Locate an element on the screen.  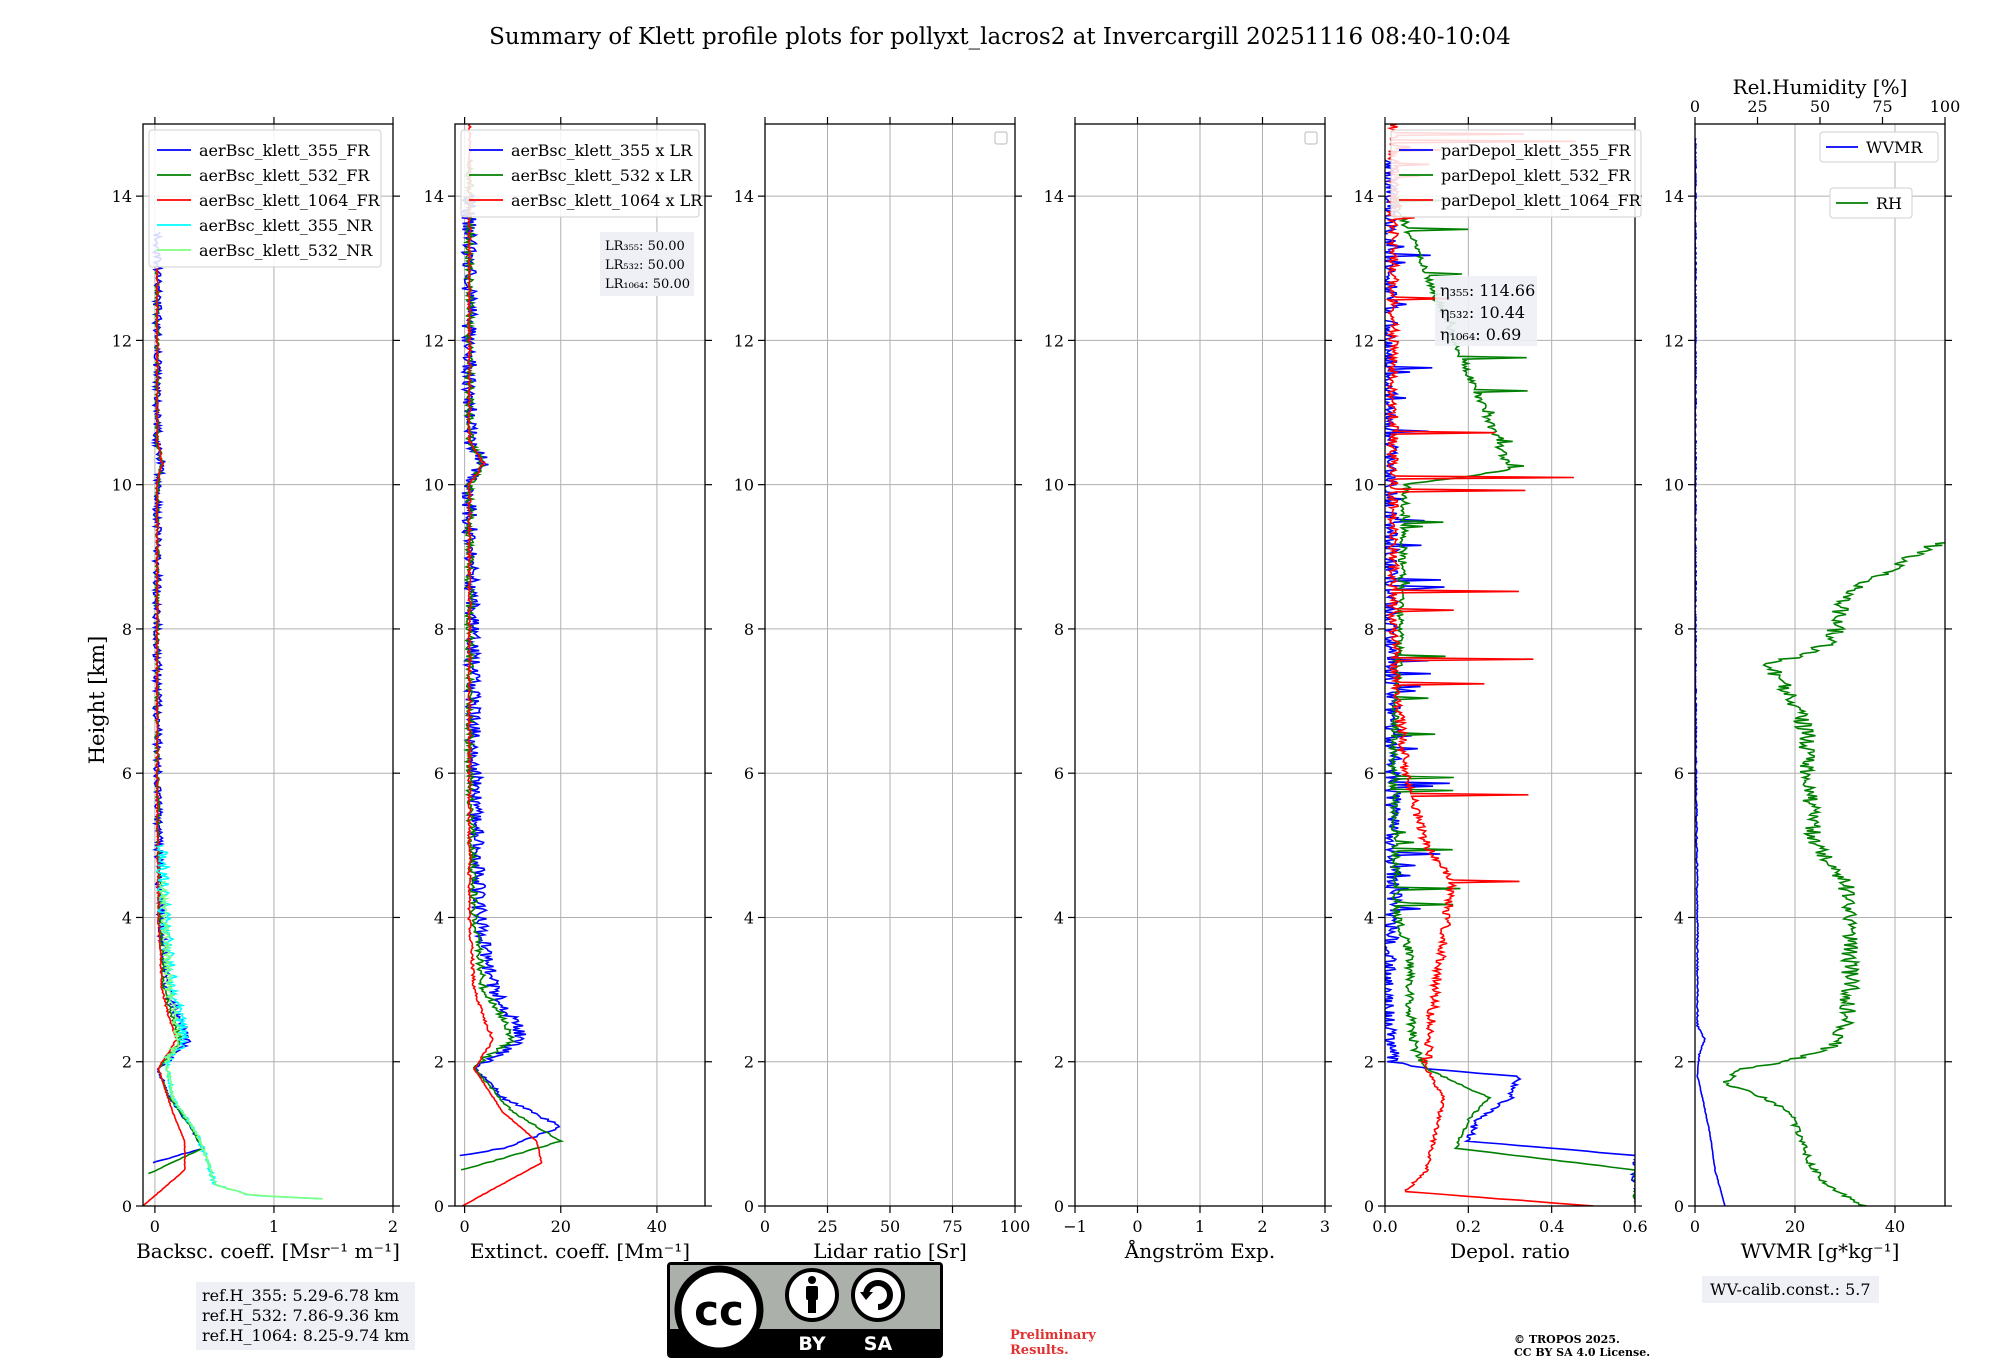
y-tick-label-depol: 0 is located at coordinates (1369, 1206).